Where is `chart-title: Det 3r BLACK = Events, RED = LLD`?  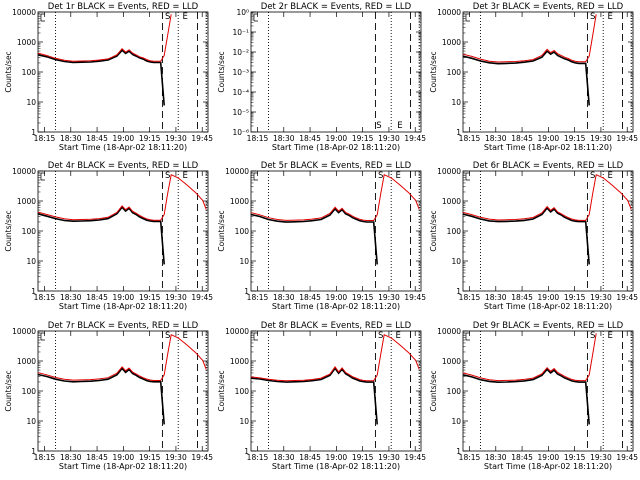 chart-title: Det 3r BLACK = Events, RED = LLD is located at coordinates (548, 7).